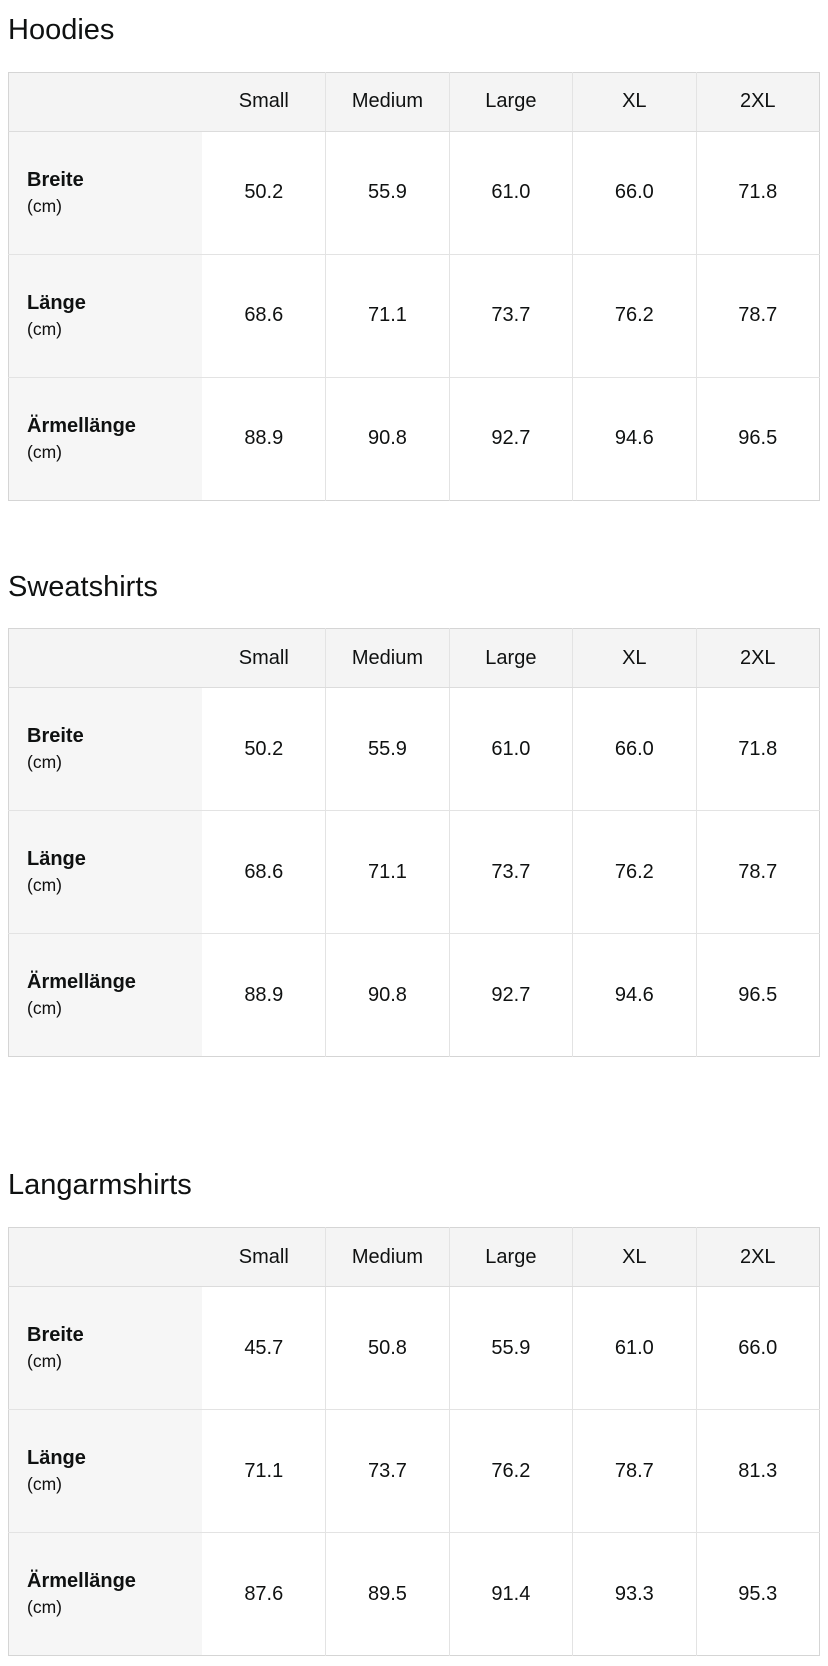 This screenshot has height=1666, width=828. I want to click on value-cell: 89.5, so click(387, 1594).